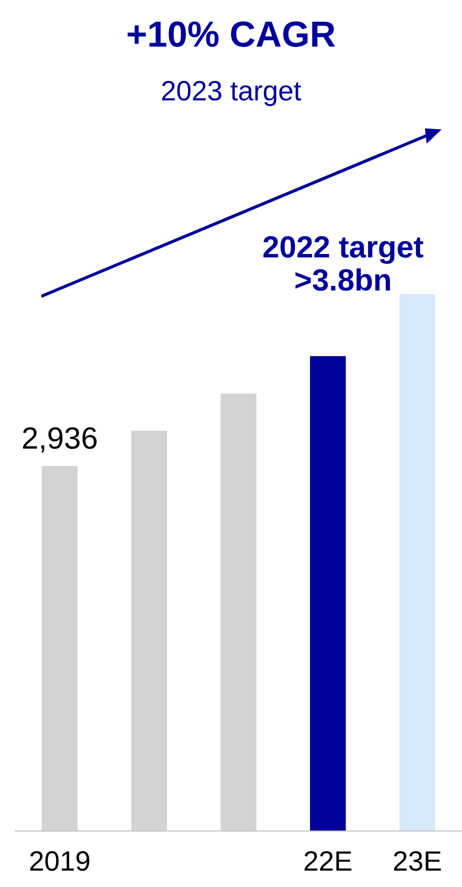 The width and height of the screenshot is (462, 887). Describe the element at coordinates (60, 861) in the screenshot. I see `x-tick-label: 2019` at that location.